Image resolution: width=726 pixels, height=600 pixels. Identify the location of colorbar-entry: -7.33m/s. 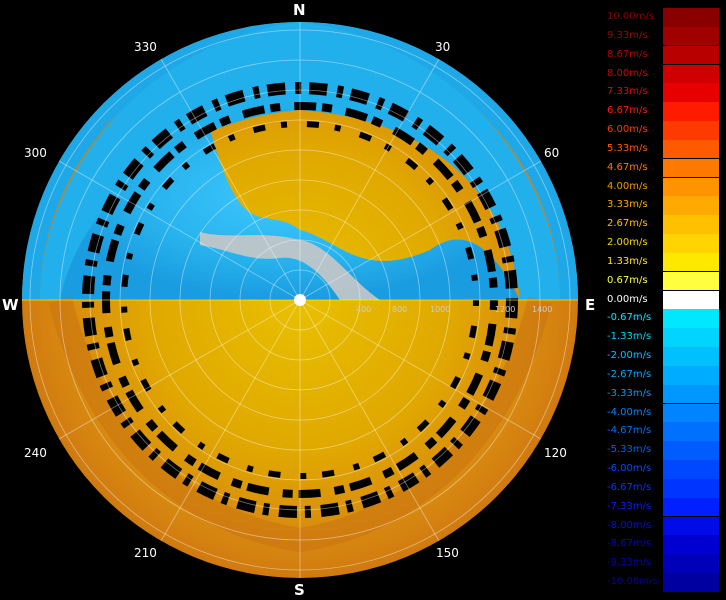
(663, 507).